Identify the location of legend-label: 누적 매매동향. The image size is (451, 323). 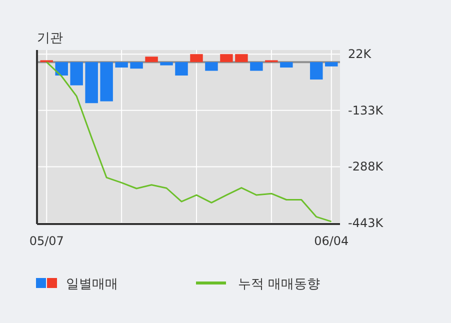
(279, 284).